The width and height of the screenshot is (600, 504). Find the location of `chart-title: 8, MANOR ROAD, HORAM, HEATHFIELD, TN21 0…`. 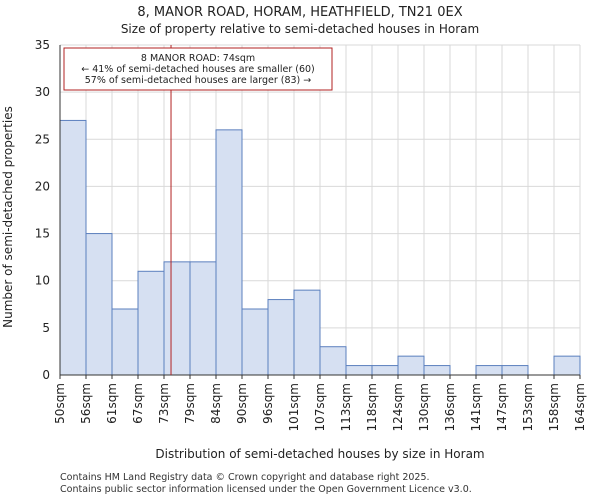

chart-title: 8, MANOR ROAD, HORAM, HEATHFIELD, TN21 0… is located at coordinates (299, 12).